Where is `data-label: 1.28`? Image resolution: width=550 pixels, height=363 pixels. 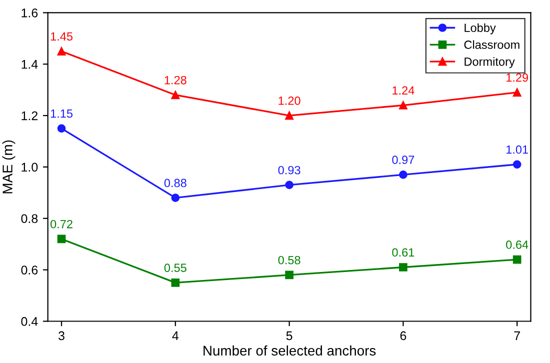
data-label: 1.28 is located at coordinates (175, 80).